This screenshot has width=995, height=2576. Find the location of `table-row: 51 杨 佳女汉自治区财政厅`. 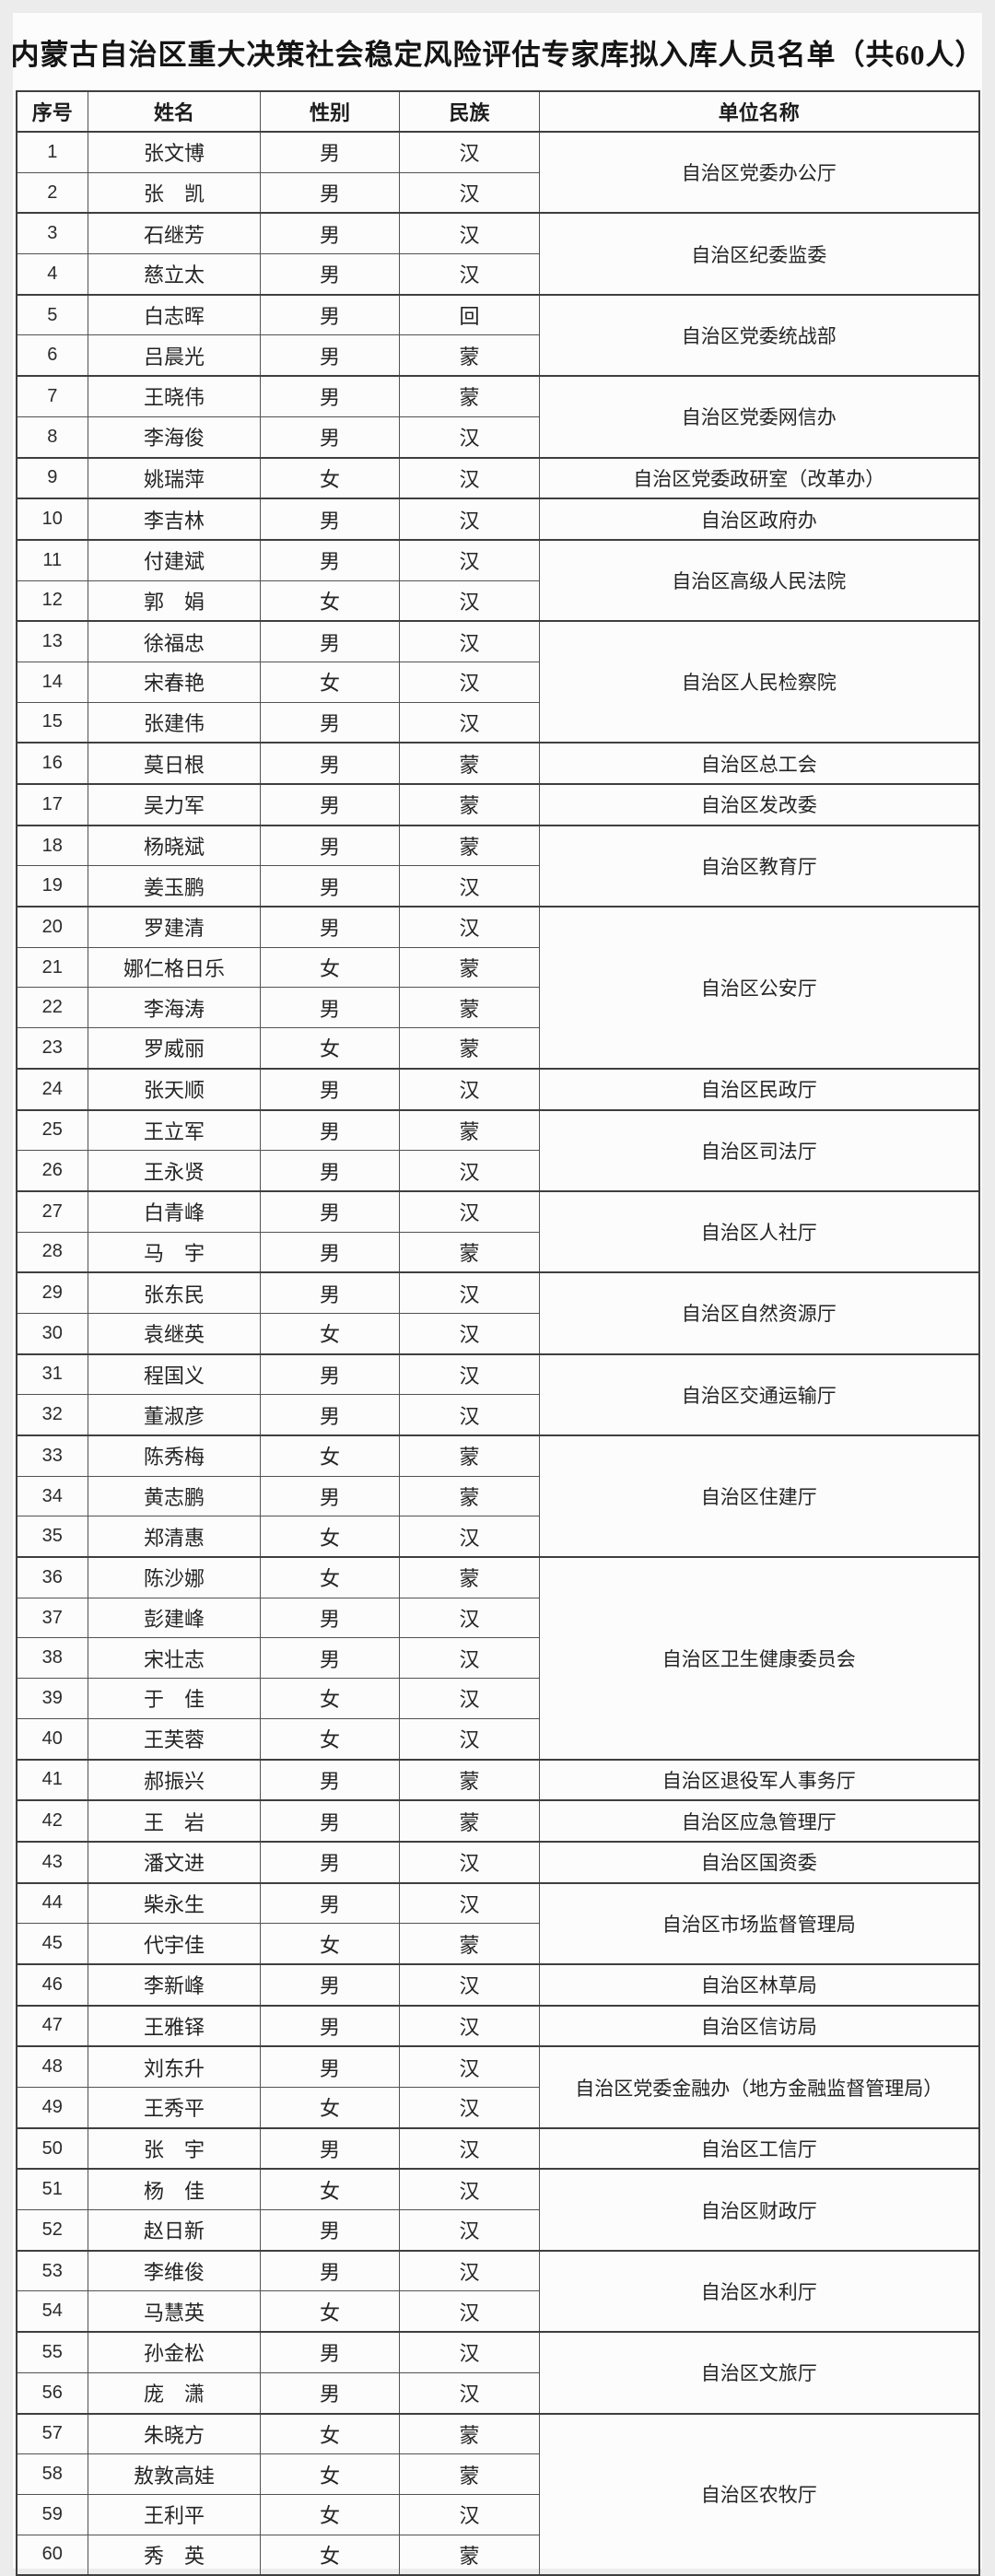

table-row: 51 杨 佳女汉自治区财政厅 is located at coordinates (497, 2210).